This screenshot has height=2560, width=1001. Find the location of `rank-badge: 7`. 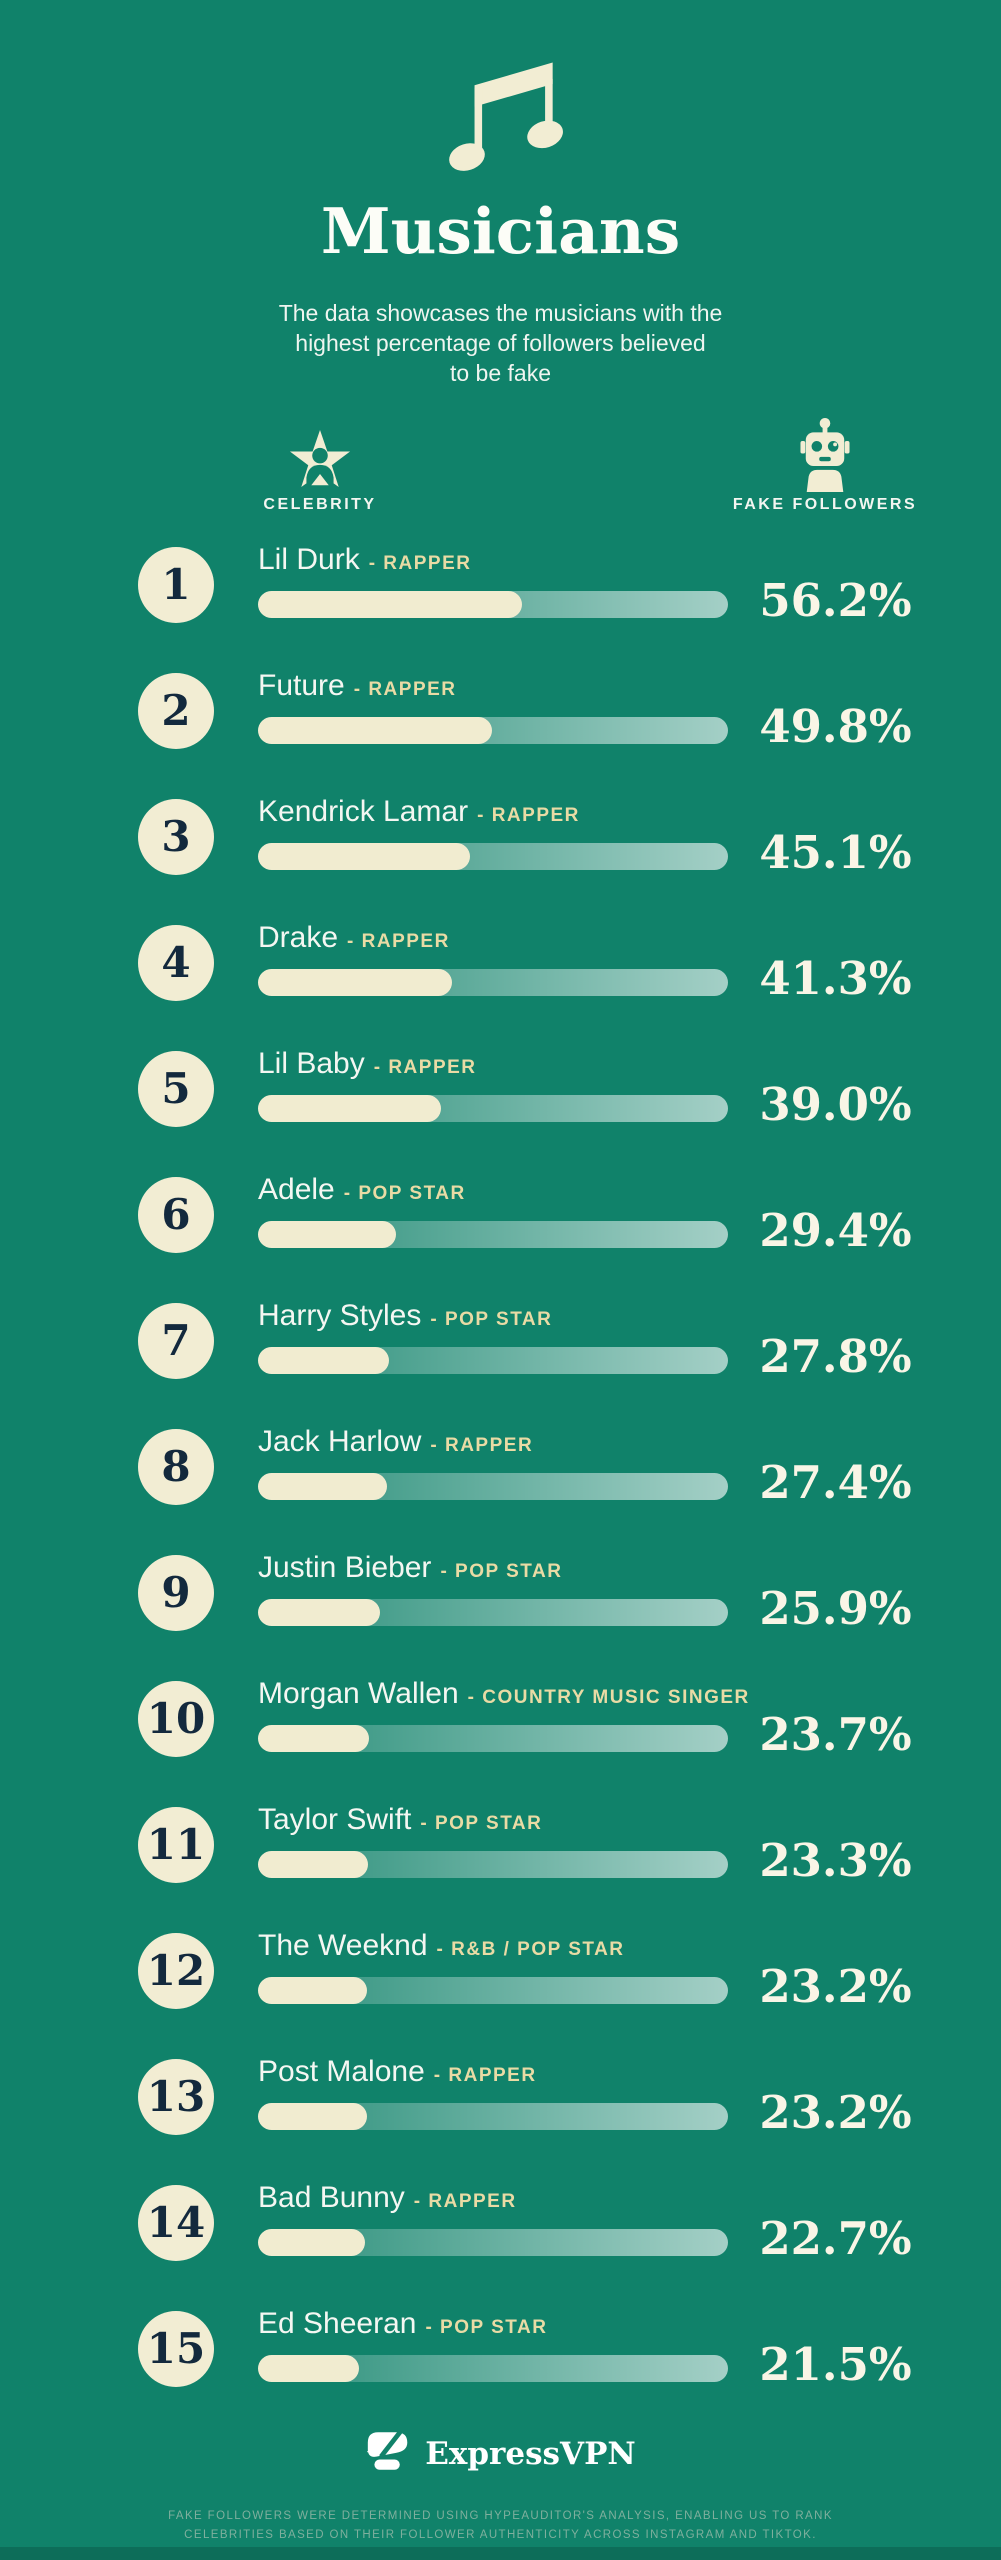

rank-badge: 7 is located at coordinates (176, 1341).